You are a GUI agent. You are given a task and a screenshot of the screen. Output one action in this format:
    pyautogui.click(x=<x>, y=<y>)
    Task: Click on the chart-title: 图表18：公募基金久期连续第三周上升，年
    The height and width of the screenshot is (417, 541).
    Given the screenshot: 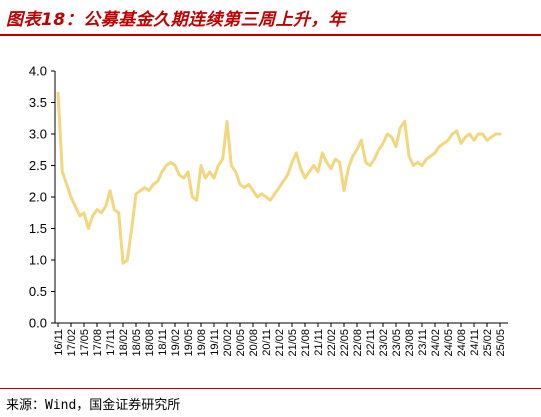 What is the action you would take?
    pyautogui.click(x=176, y=20)
    